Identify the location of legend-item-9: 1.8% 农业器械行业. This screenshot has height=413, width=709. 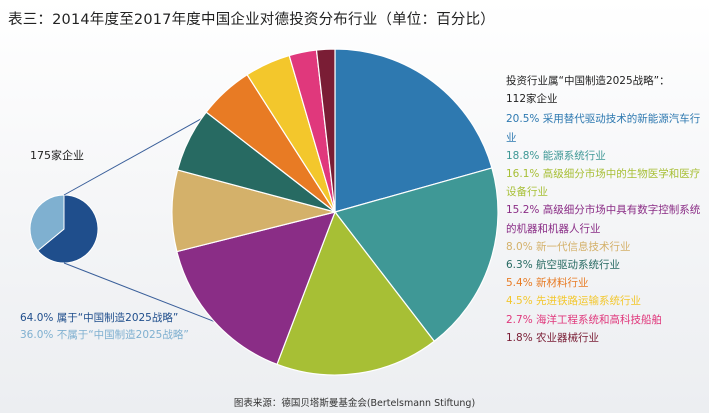
(606, 338).